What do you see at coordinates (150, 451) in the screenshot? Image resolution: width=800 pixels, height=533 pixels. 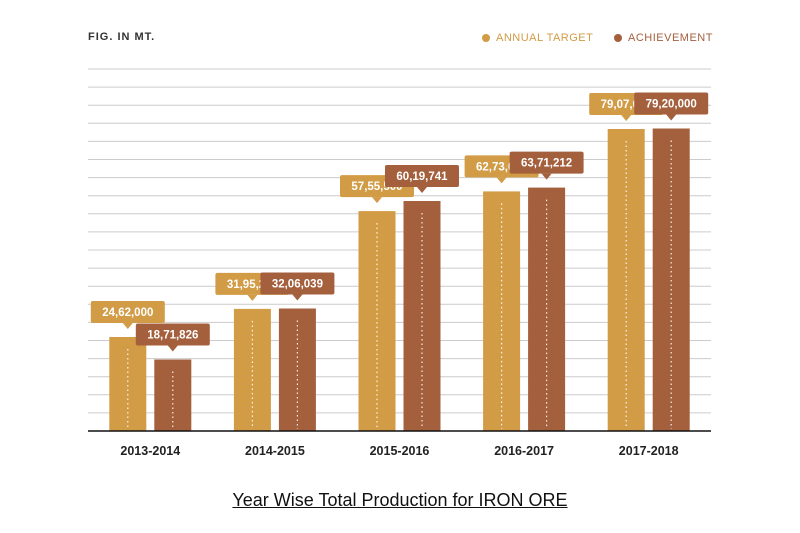 I see `x-tick-label: 2013-2014` at bounding box center [150, 451].